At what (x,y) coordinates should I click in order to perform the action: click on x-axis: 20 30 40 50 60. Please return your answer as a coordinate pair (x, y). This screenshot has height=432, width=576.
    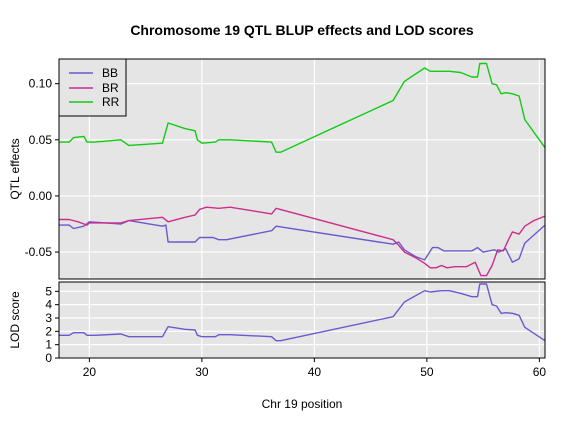
    Looking at the image, I should click on (315, 368).